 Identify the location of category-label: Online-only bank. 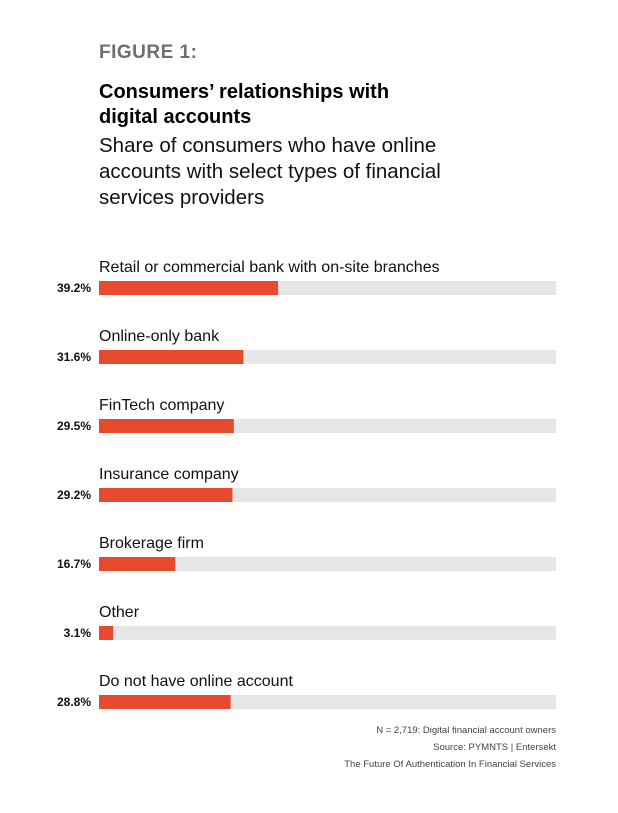
(159, 336).